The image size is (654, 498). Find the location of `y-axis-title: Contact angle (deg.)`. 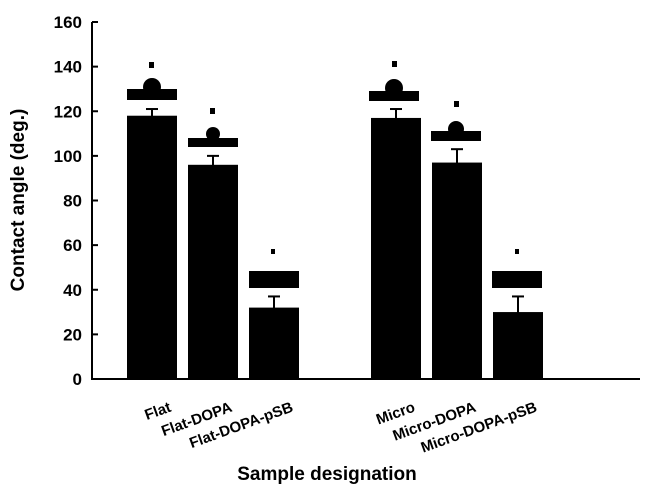

y-axis-title: Contact angle (deg.) is located at coordinates (18, 200).